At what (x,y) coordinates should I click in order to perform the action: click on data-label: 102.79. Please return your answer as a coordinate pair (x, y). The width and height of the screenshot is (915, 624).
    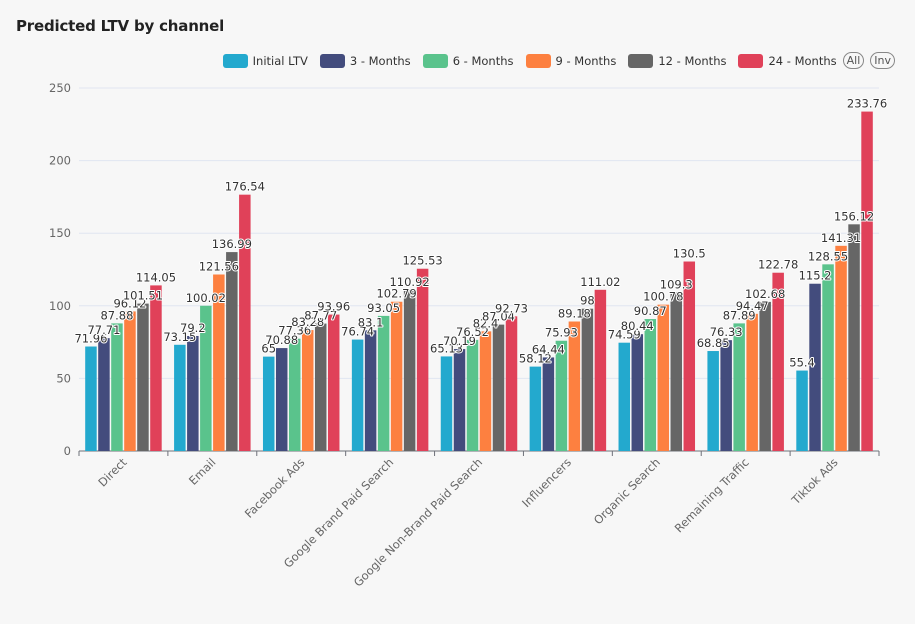
    Looking at the image, I should click on (396, 294).